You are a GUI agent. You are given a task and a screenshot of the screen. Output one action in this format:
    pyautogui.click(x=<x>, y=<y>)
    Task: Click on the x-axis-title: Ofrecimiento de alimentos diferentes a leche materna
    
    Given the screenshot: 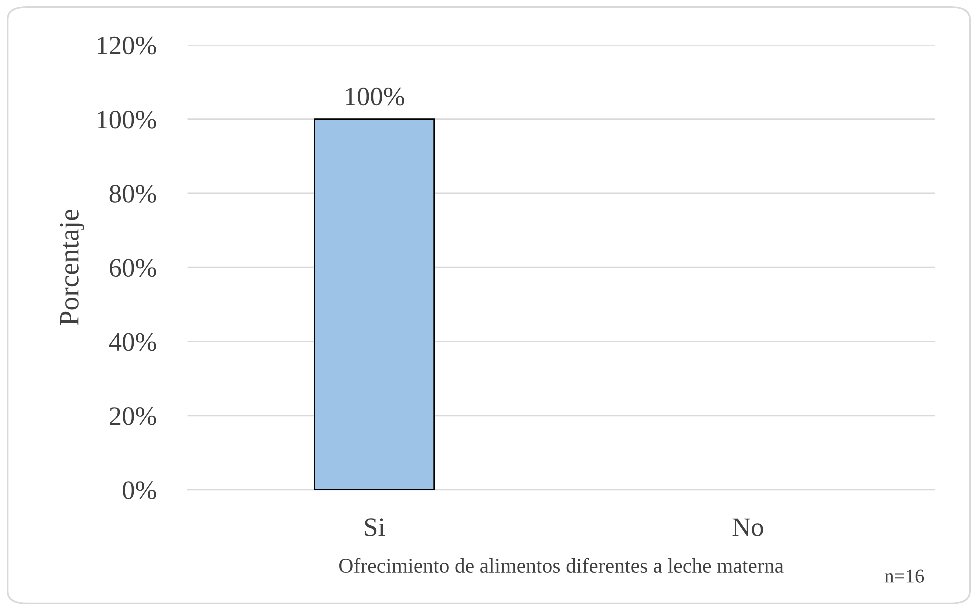 What is the action you would take?
    pyautogui.click(x=562, y=566)
    